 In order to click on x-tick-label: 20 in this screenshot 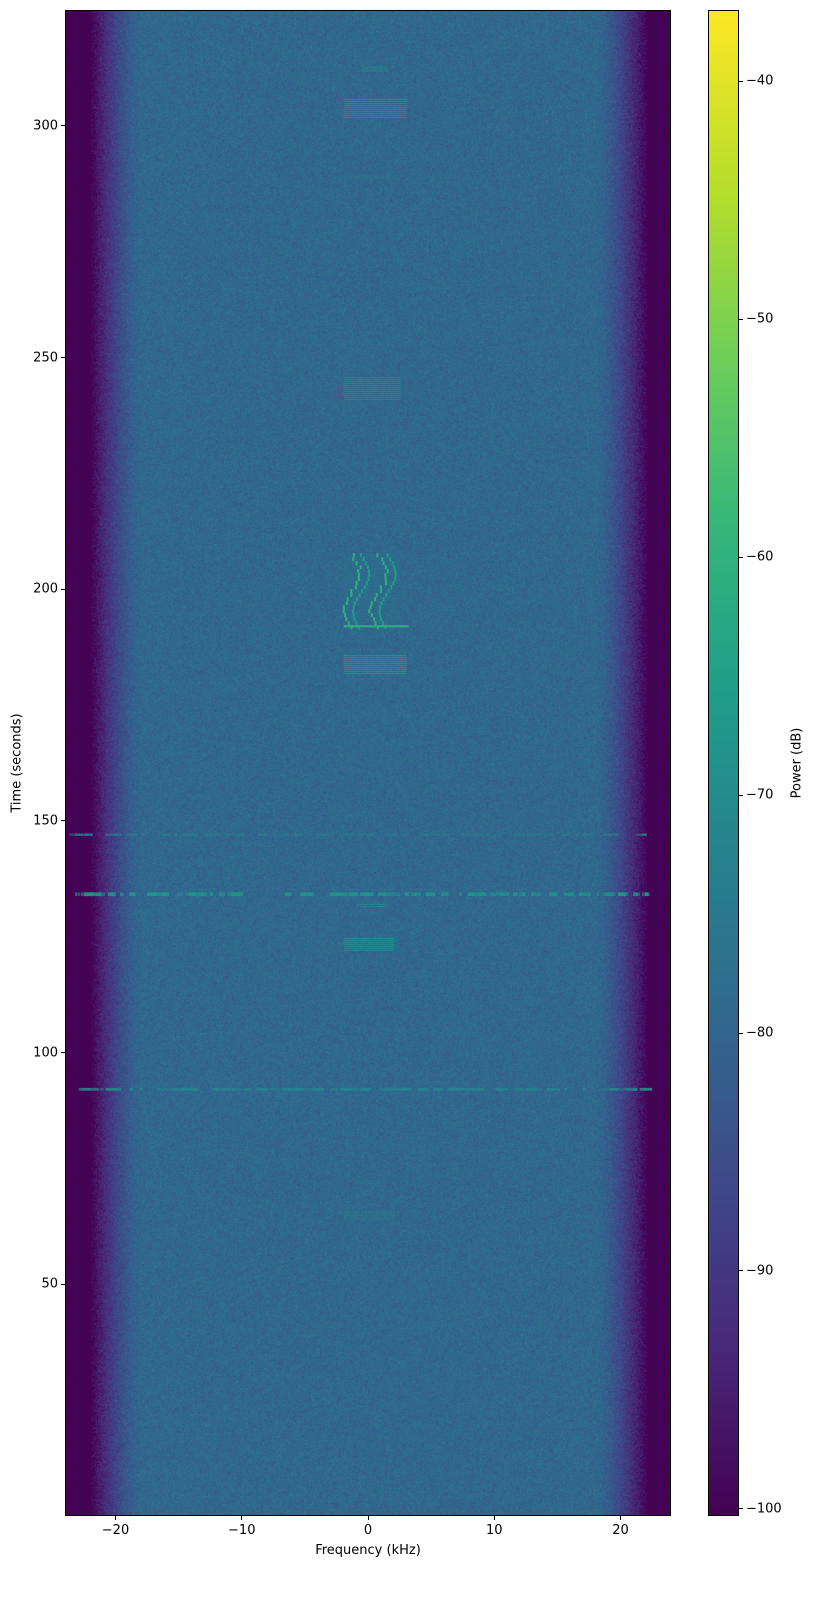, I will do `click(620, 1530)`.